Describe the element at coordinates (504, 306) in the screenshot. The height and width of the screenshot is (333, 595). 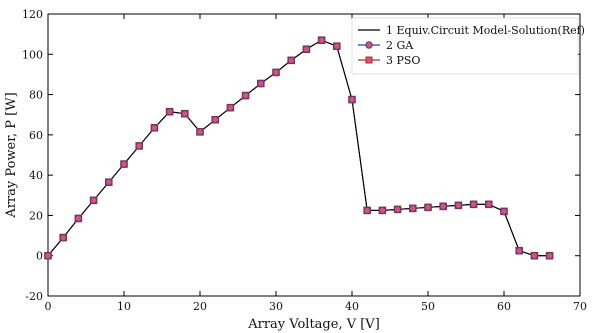
I see `x-tick-label: 60` at that location.